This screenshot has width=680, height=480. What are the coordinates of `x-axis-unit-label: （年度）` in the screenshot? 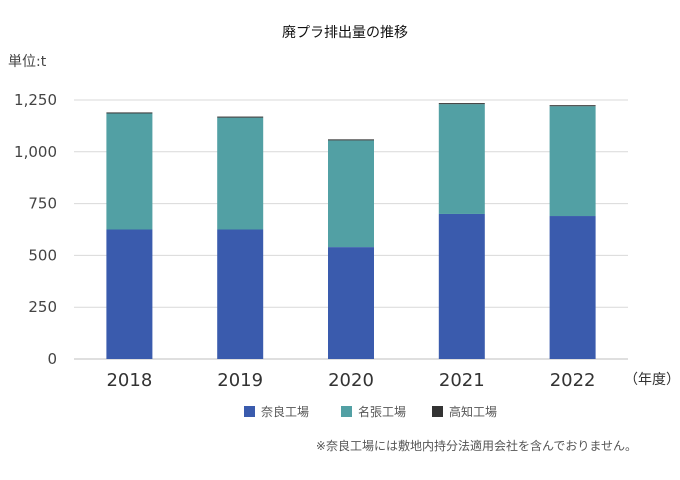 It's located at (652, 380).